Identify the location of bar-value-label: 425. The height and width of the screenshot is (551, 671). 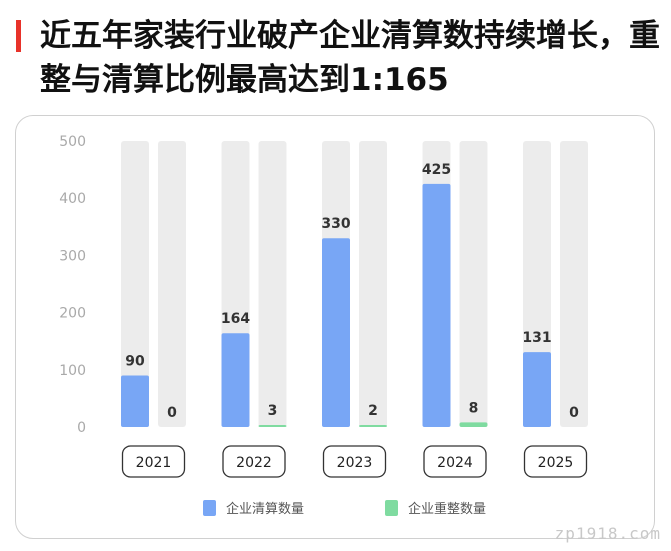
(436, 170).